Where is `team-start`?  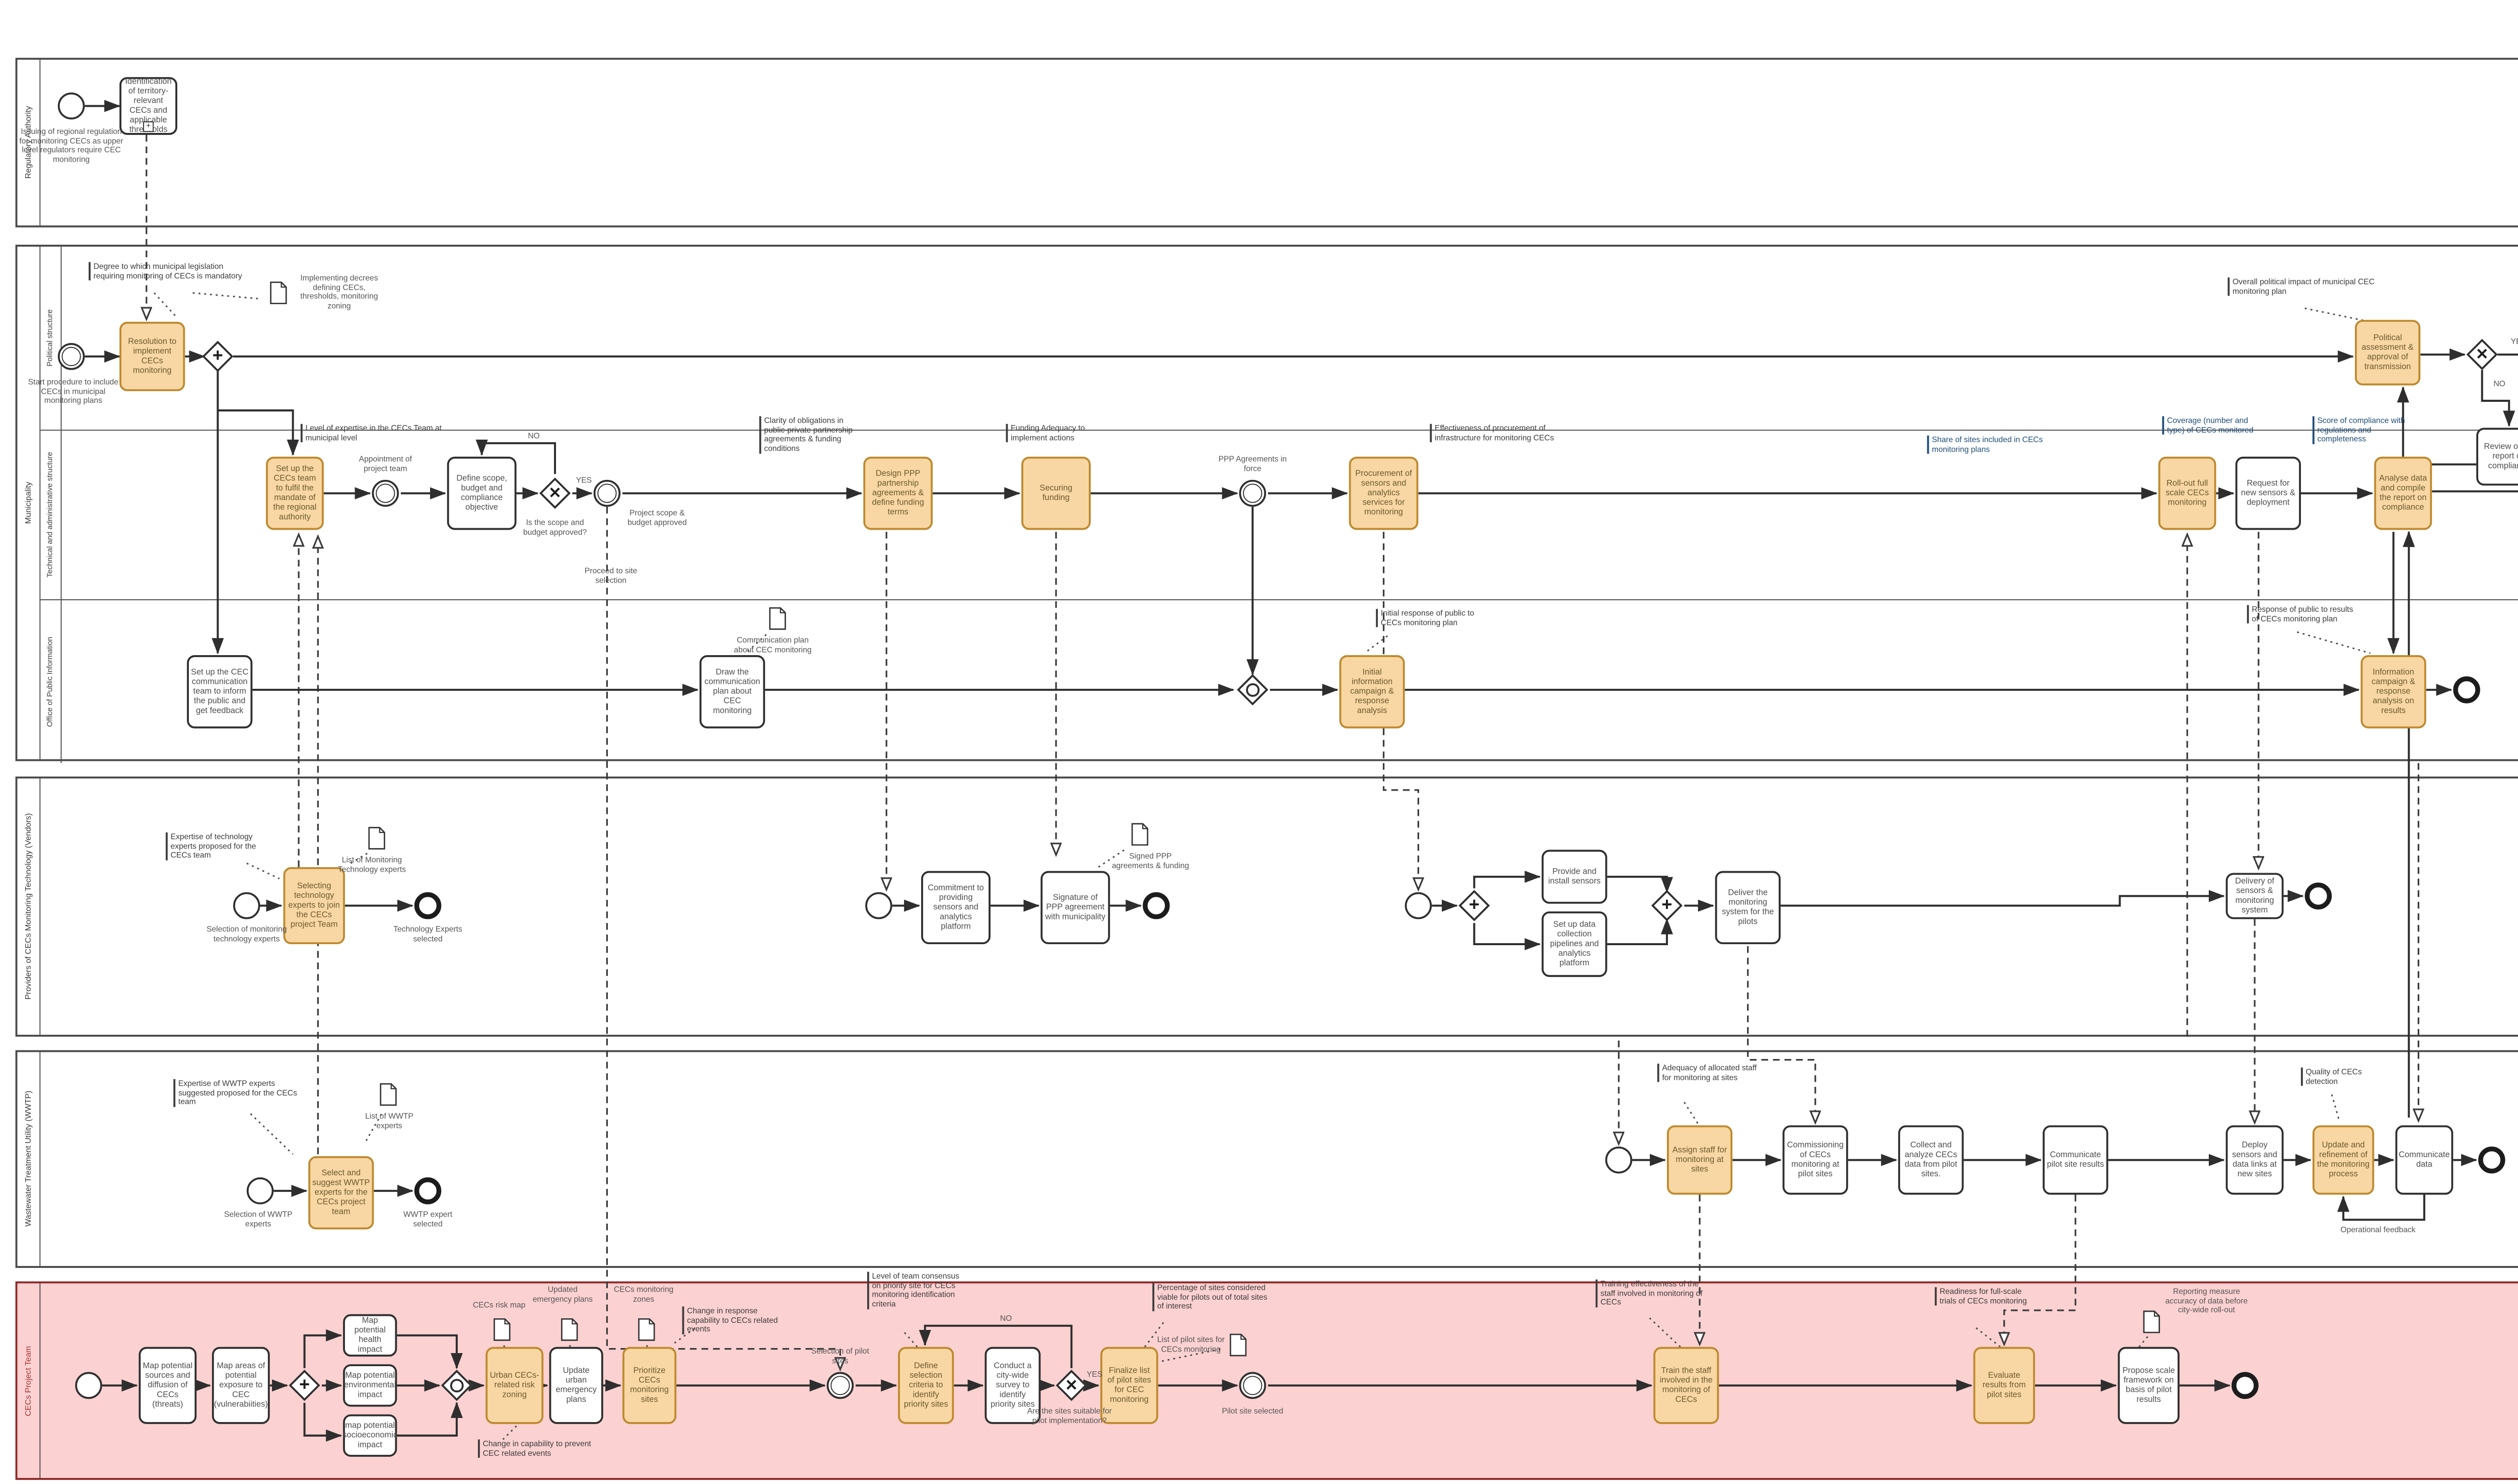
team-start is located at coordinates (89, 1385).